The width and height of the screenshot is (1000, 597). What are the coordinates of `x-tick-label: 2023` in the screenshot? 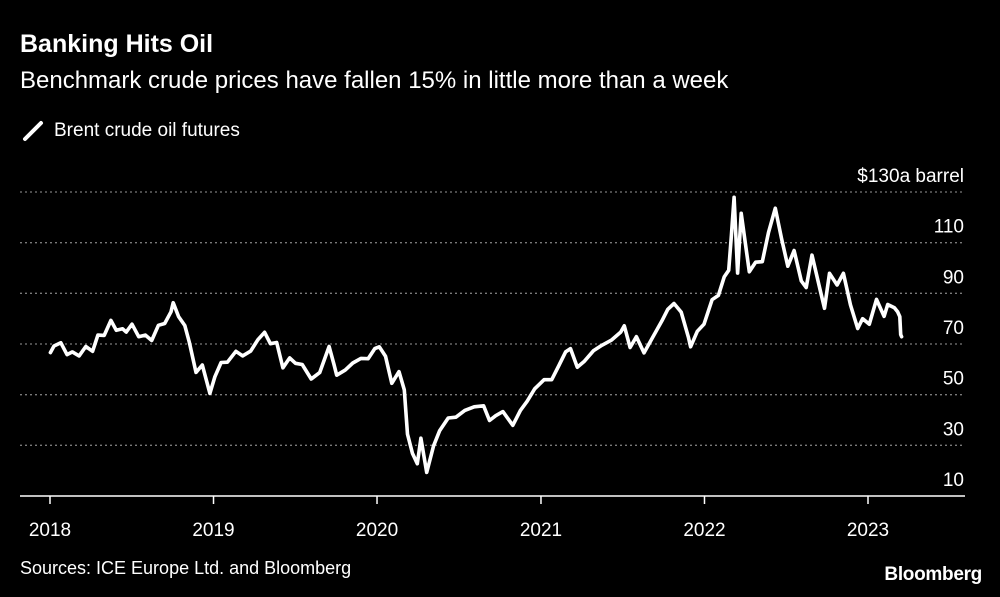 It's located at (868, 530).